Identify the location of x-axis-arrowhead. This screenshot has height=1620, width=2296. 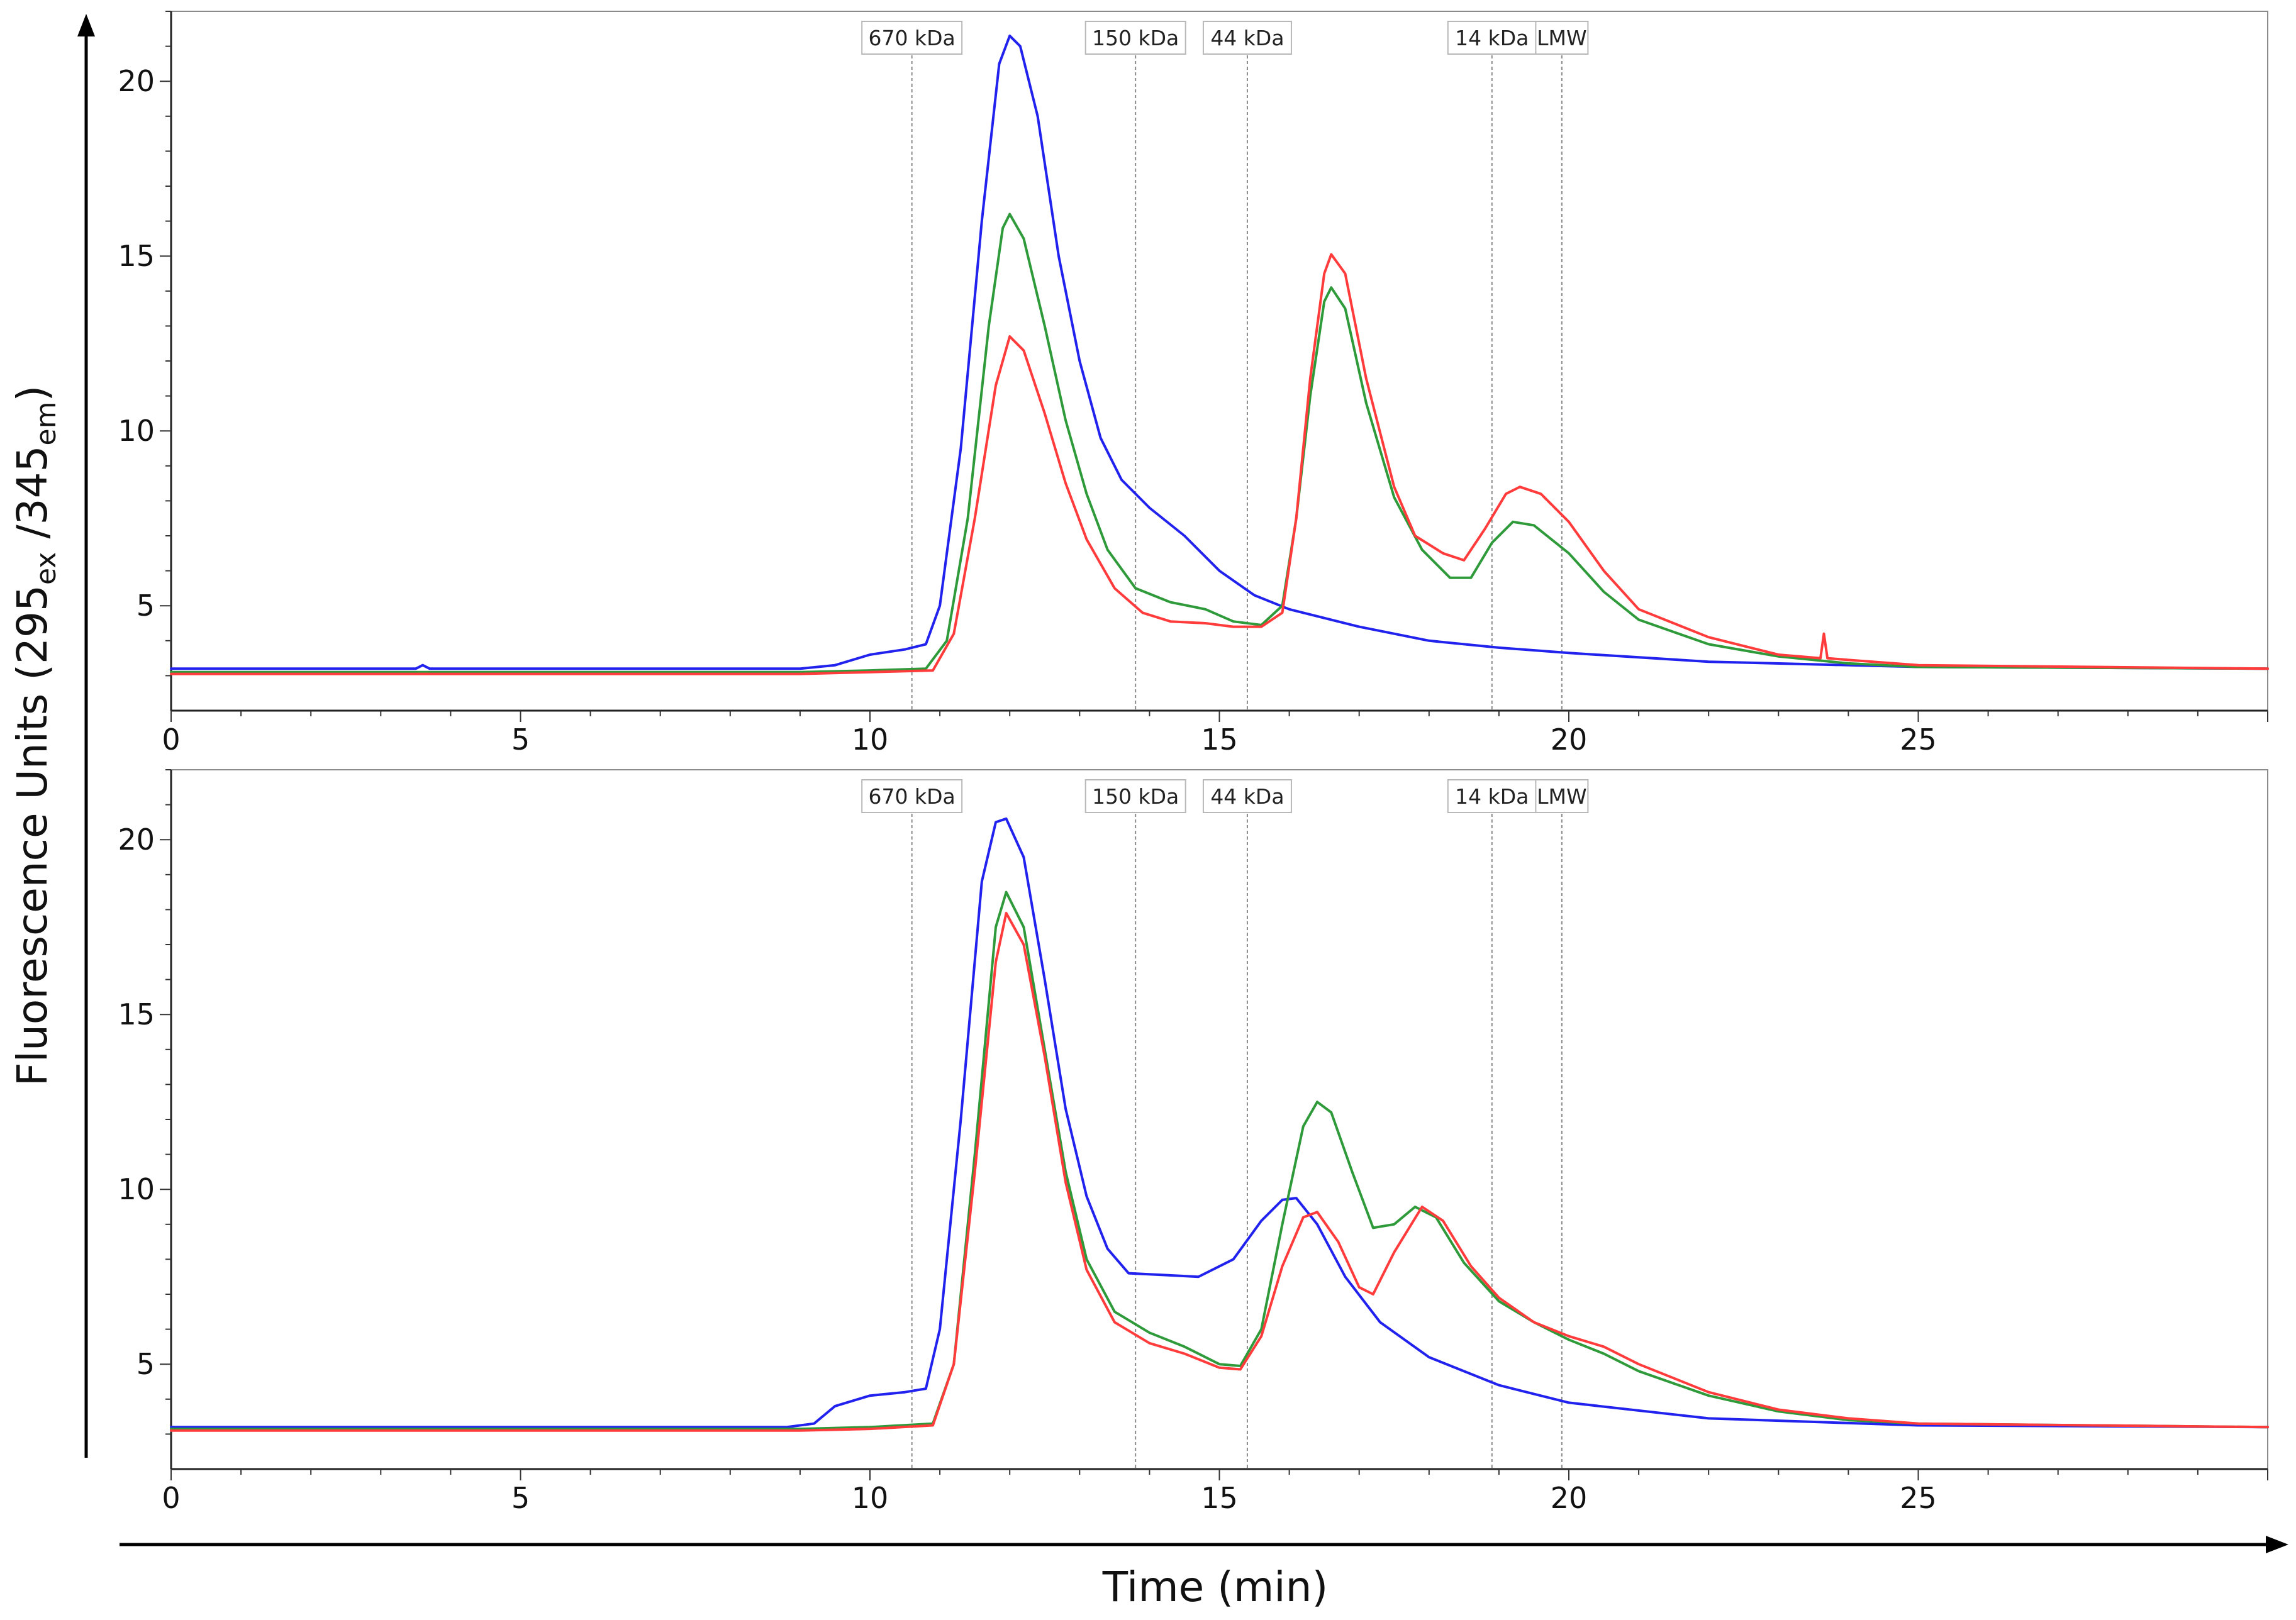
(2277, 1545).